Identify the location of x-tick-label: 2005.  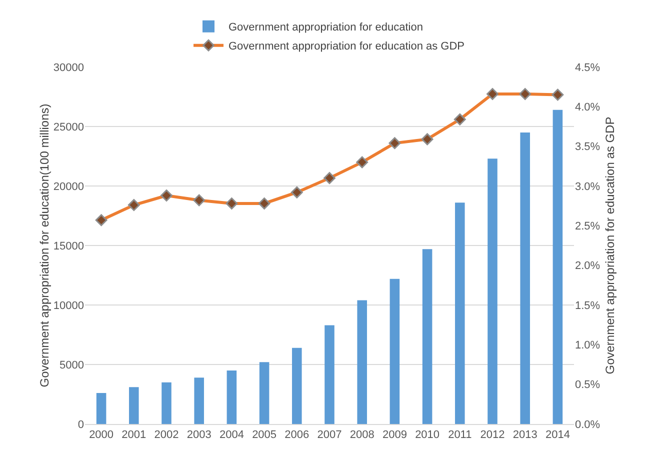
(264, 435).